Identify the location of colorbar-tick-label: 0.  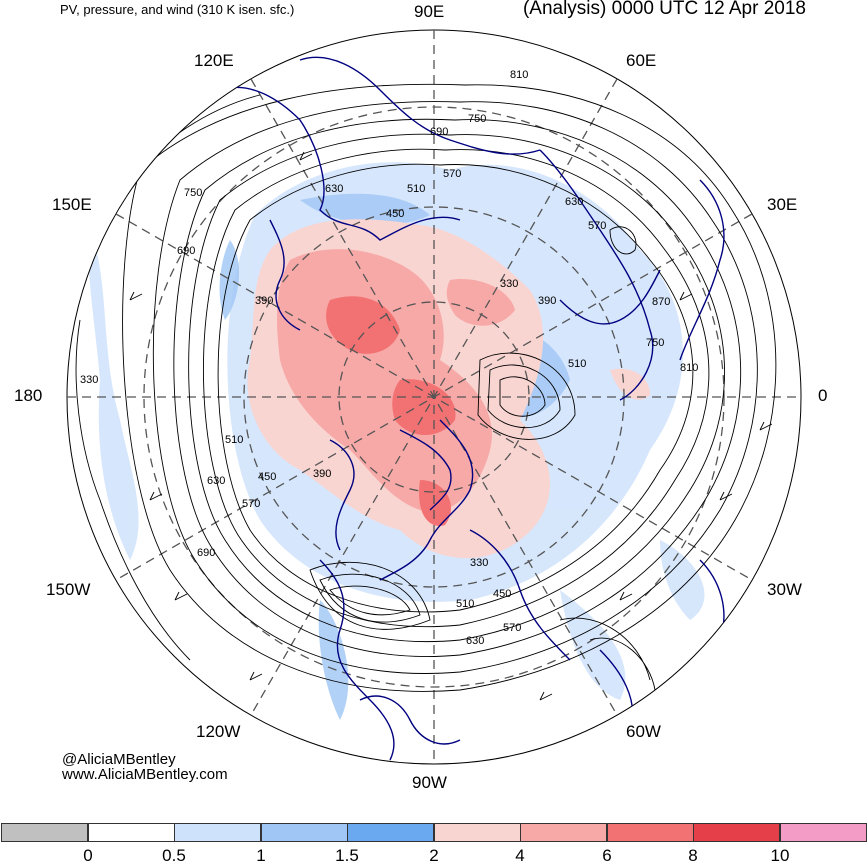
(88, 855).